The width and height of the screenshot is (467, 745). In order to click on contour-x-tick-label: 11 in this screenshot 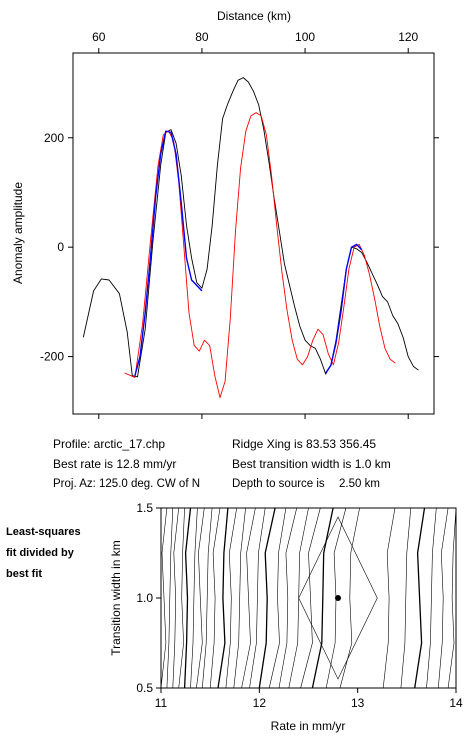, I will do `click(161, 703)`.